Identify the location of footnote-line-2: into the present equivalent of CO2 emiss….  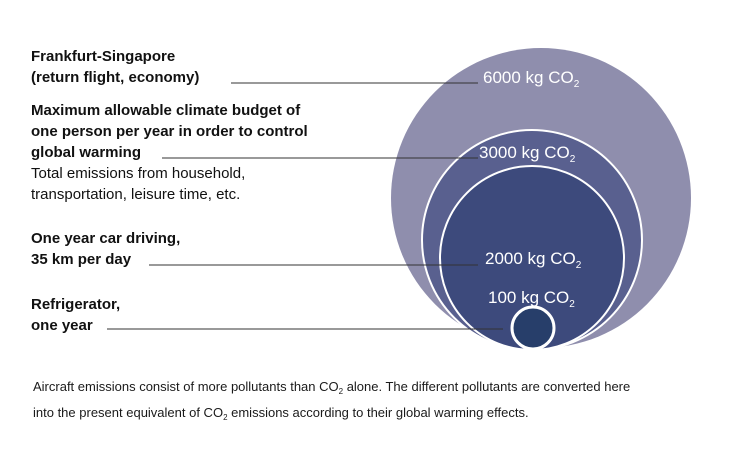
(281, 413).